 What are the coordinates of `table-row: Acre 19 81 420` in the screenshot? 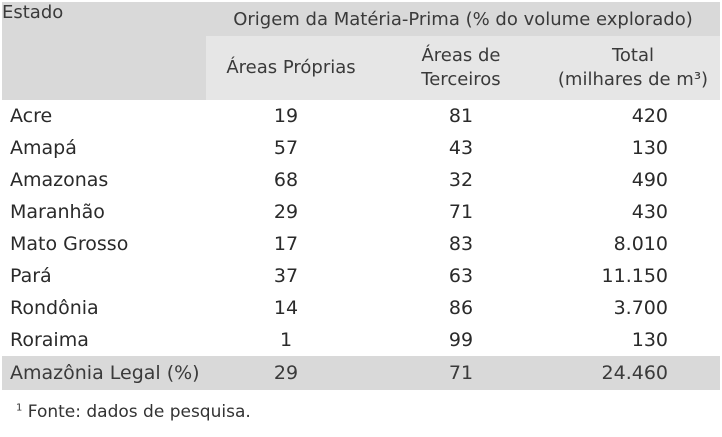 It's located at (361, 116).